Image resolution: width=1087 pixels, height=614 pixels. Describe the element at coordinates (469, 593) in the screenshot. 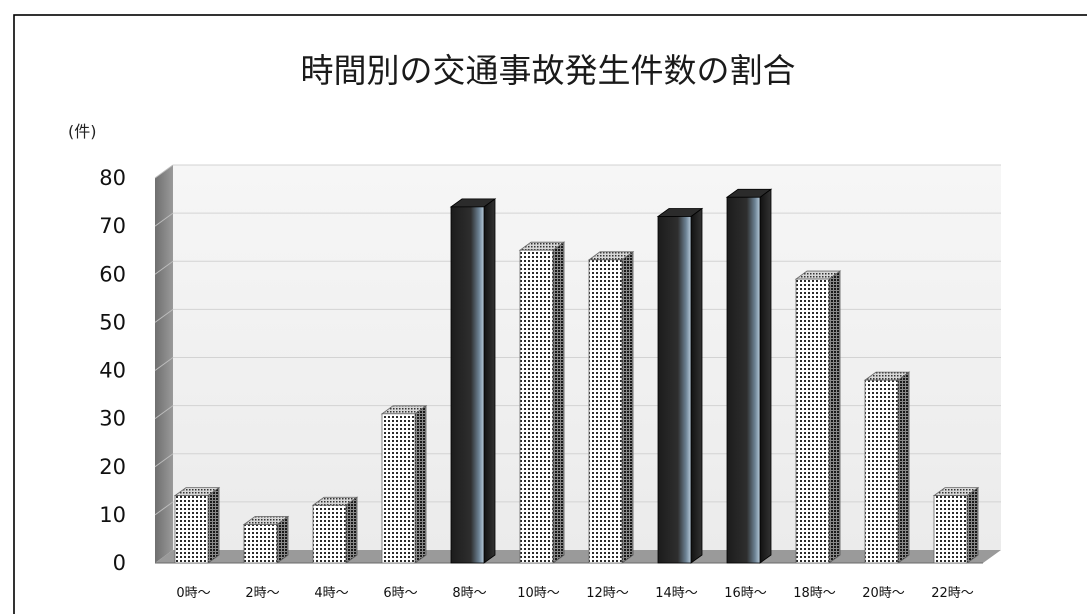

I see `x-tick-label: 8時～` at that location.